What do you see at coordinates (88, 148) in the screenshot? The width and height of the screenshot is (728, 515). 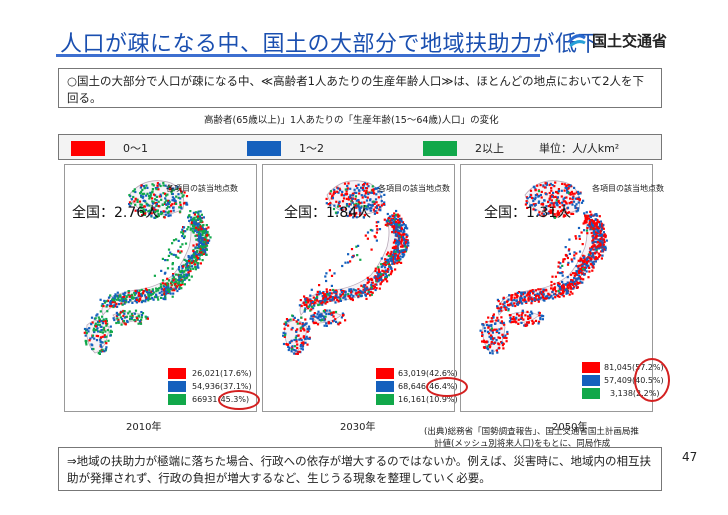 I see `legend-swatch-red` at bounding box center [88, 148].